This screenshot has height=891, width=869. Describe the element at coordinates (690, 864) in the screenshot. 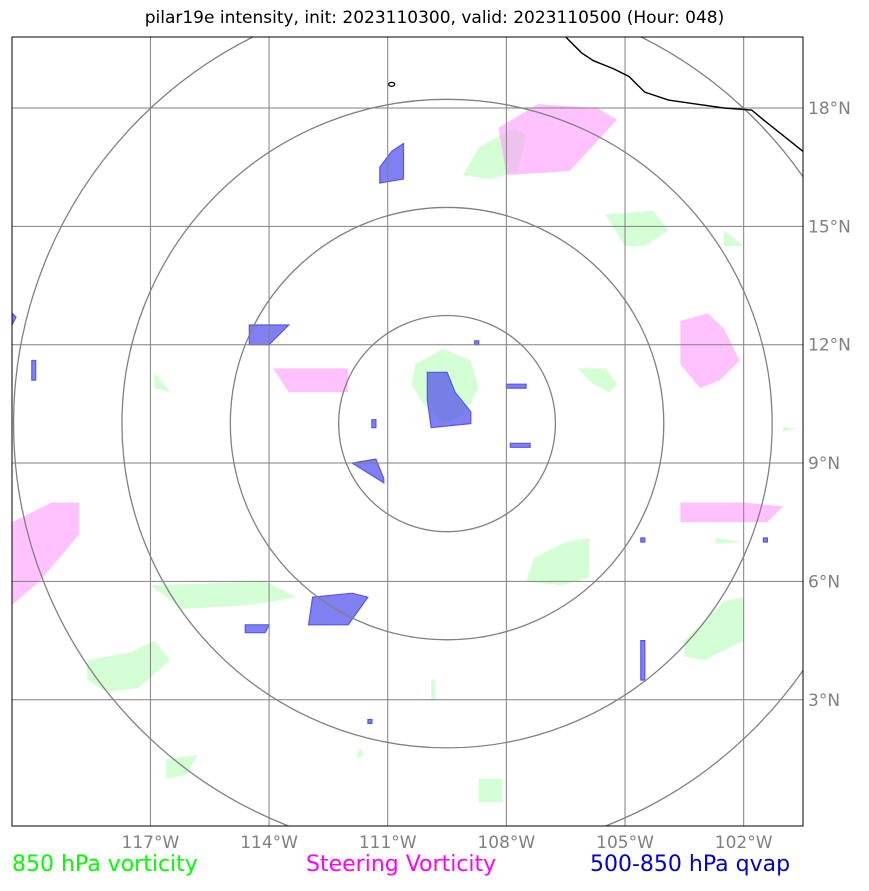

I see `legend-qvap: 500-850 hPa qvap` at that location.